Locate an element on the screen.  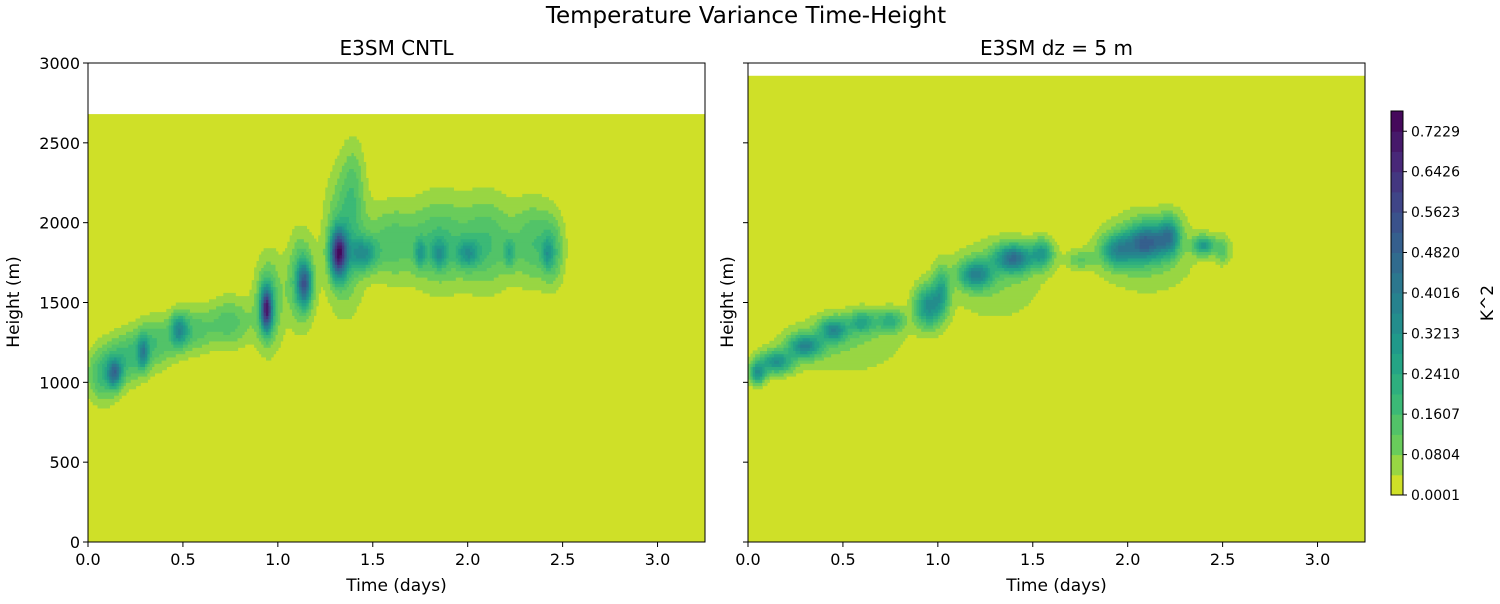
x-axis-label: Time (days) is located at coordinates (1055, 586).